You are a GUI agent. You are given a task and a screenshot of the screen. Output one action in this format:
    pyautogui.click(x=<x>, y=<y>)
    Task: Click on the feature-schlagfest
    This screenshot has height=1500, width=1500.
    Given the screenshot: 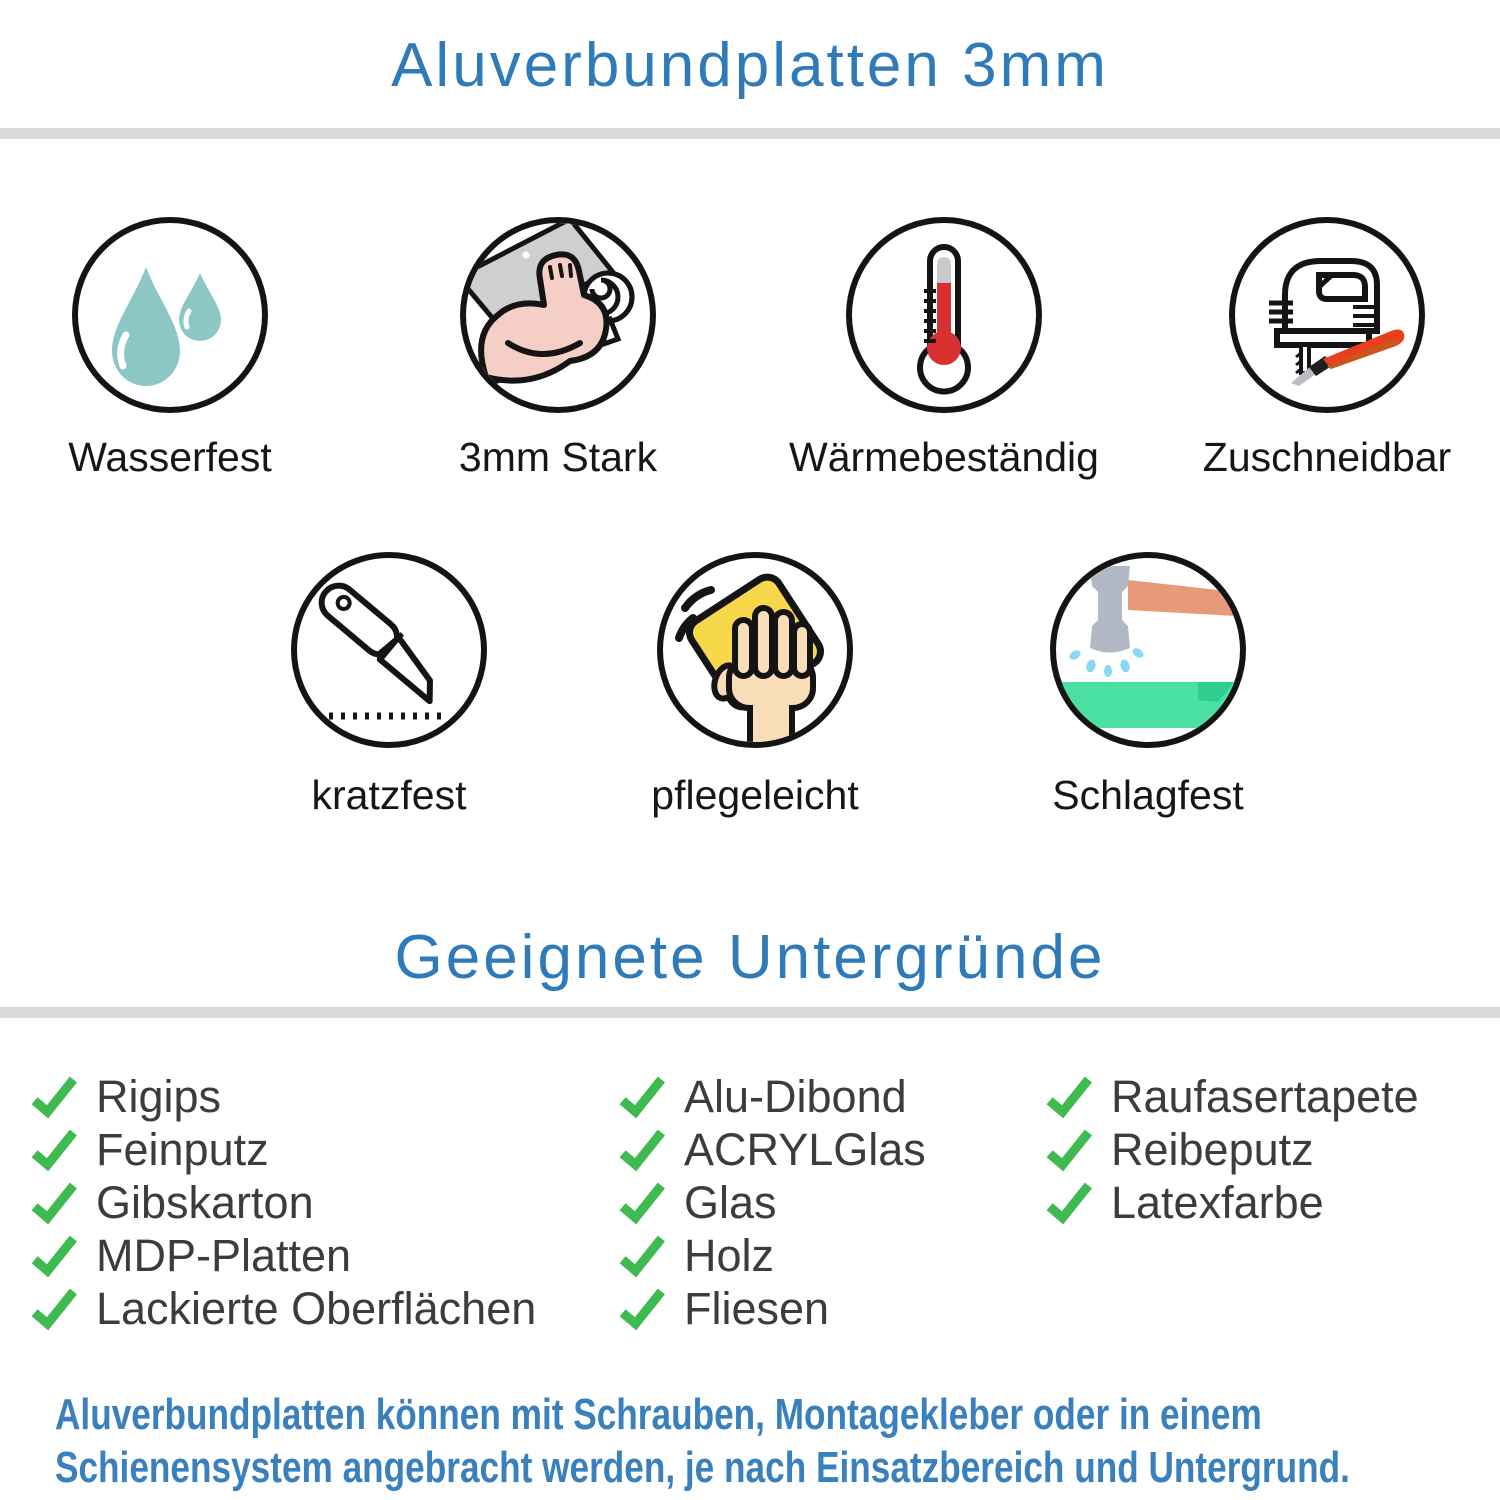 What is the action you would take?
    pyautogui.click(x=1148, y=650)
    